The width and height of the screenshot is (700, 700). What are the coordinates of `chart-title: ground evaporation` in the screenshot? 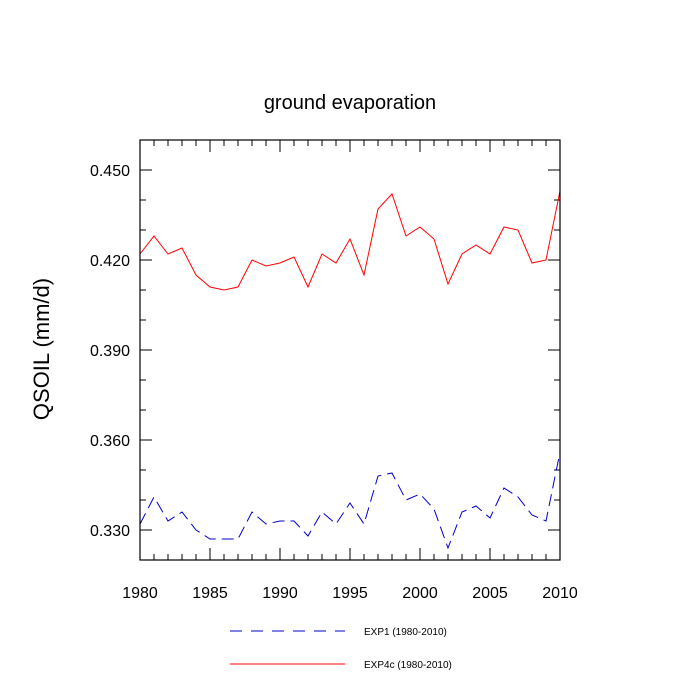 It's located at (350, 103).